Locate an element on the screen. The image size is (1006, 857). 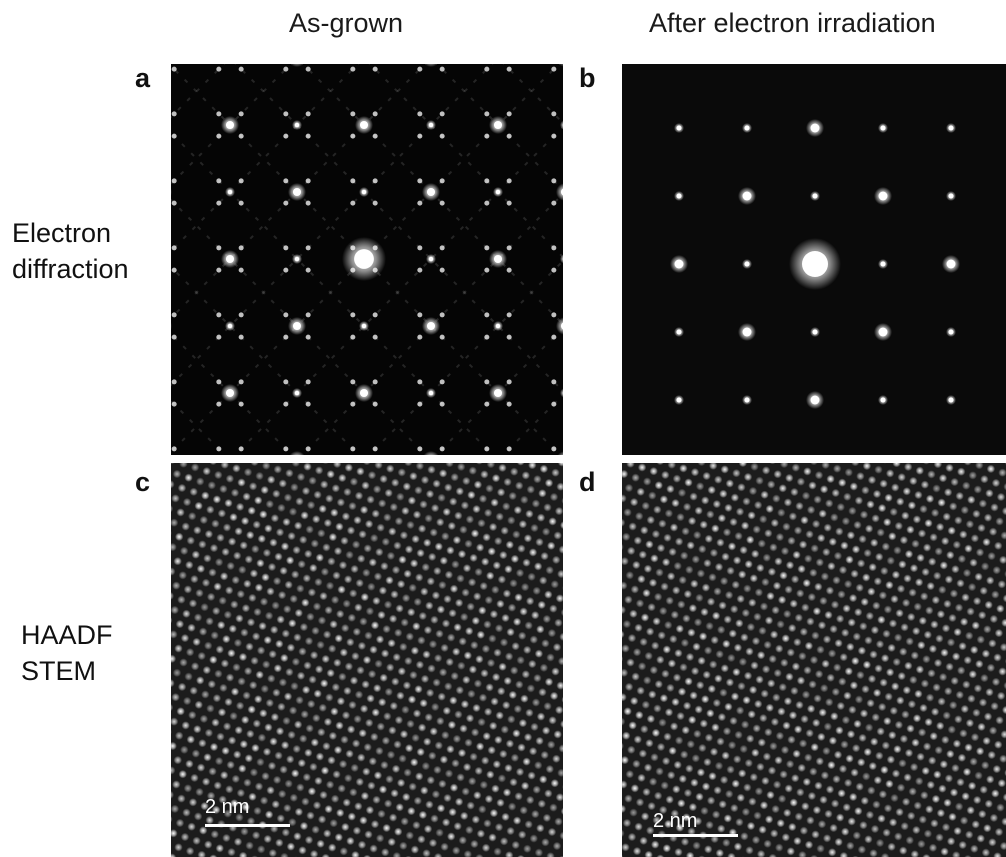
row-label-line: diffraction is located at coordinates (70, 269).